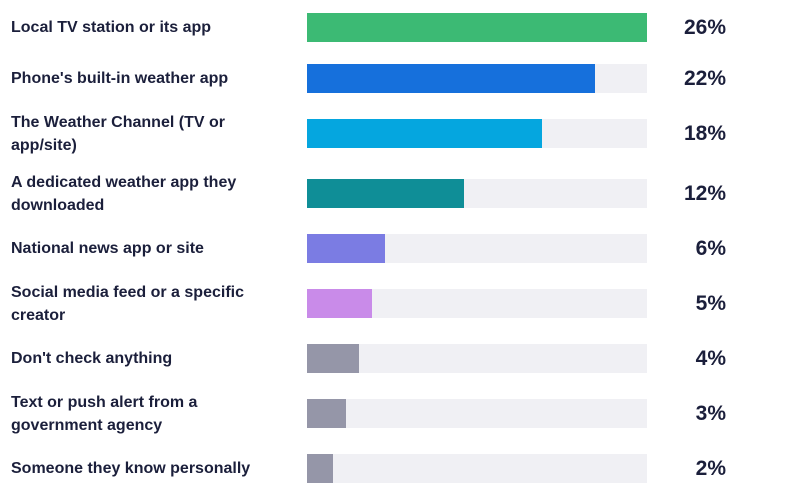 The image size is (800, 500). I want to click on value-label: 6%, so click(710, 248).